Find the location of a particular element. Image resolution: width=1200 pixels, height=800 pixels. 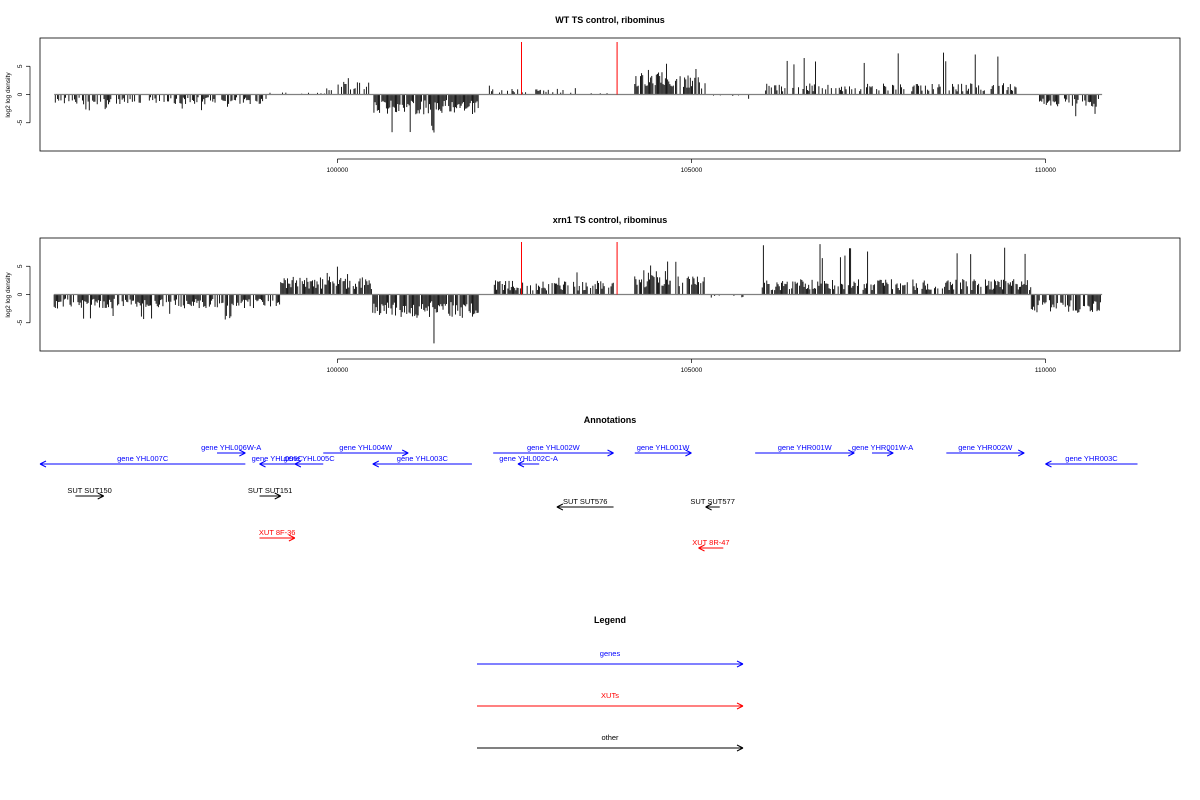

legend-title: Legend is located at coordinates (610, 620).